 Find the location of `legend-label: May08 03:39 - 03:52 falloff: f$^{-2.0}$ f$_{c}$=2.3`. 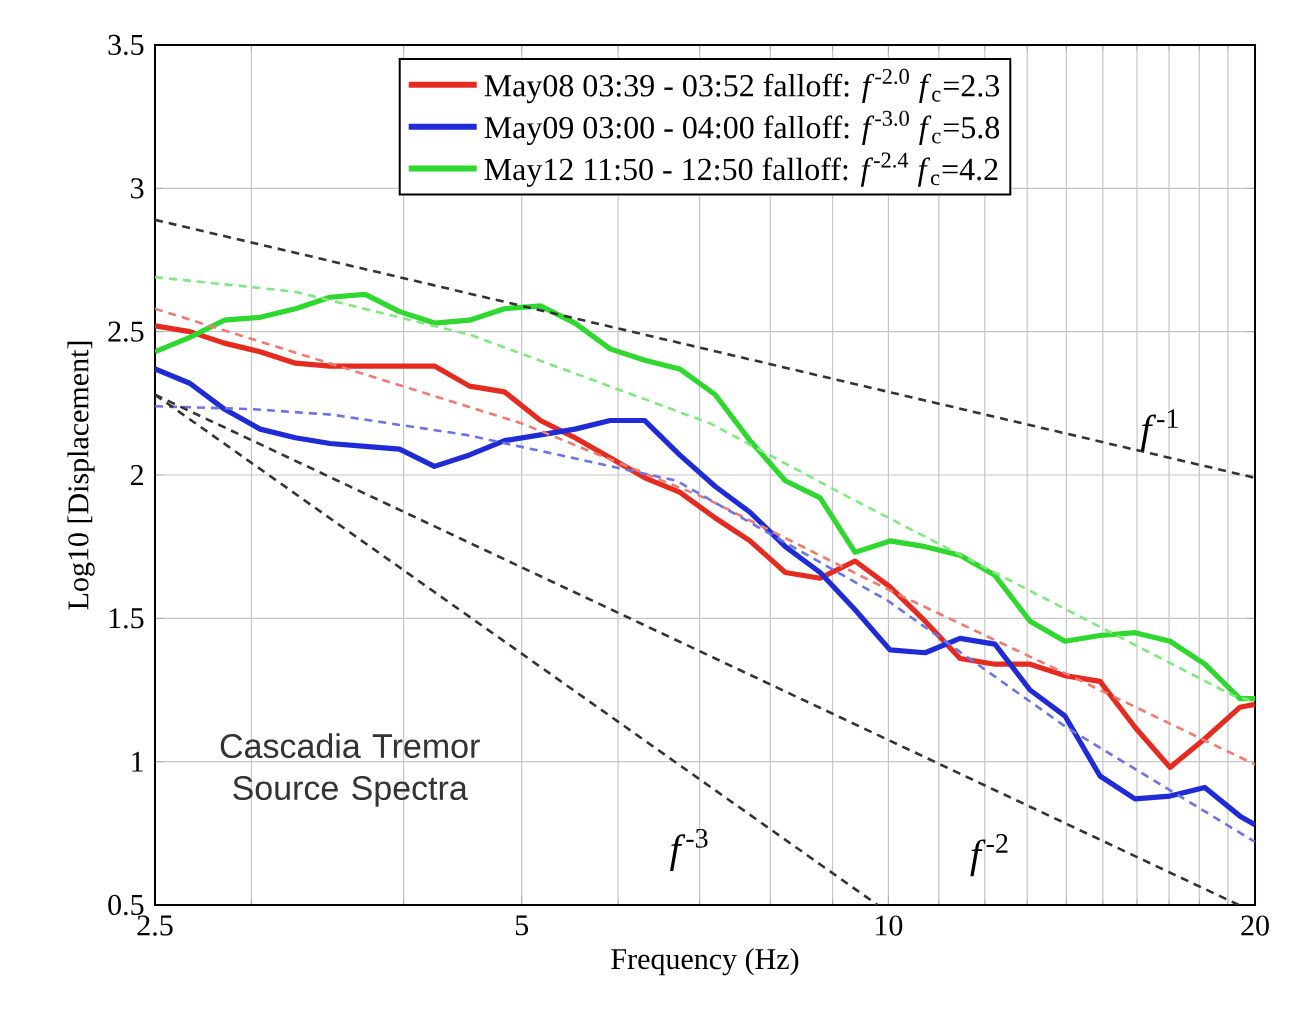

legend-label: May08 03:39 - 03:52 falloff: f$^{-2.0}$ f$_{c}$=2.3 is located at coordinates (742, 86).